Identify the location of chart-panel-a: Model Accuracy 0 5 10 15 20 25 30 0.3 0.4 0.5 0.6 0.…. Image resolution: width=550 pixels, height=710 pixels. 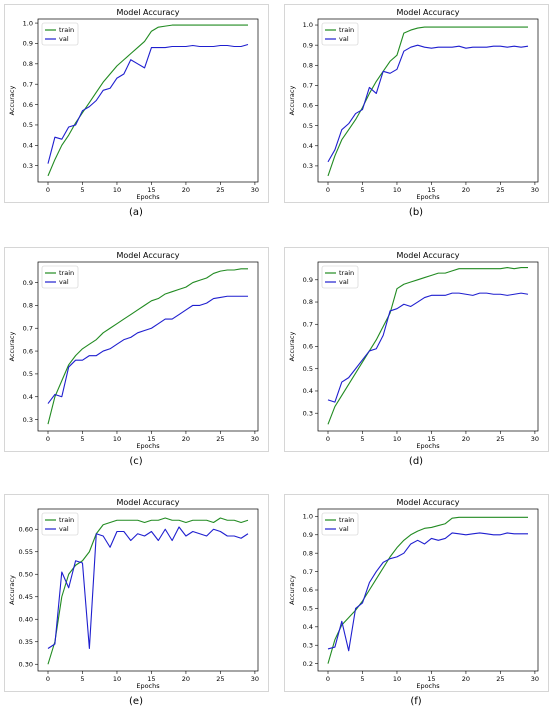
(136, 103).